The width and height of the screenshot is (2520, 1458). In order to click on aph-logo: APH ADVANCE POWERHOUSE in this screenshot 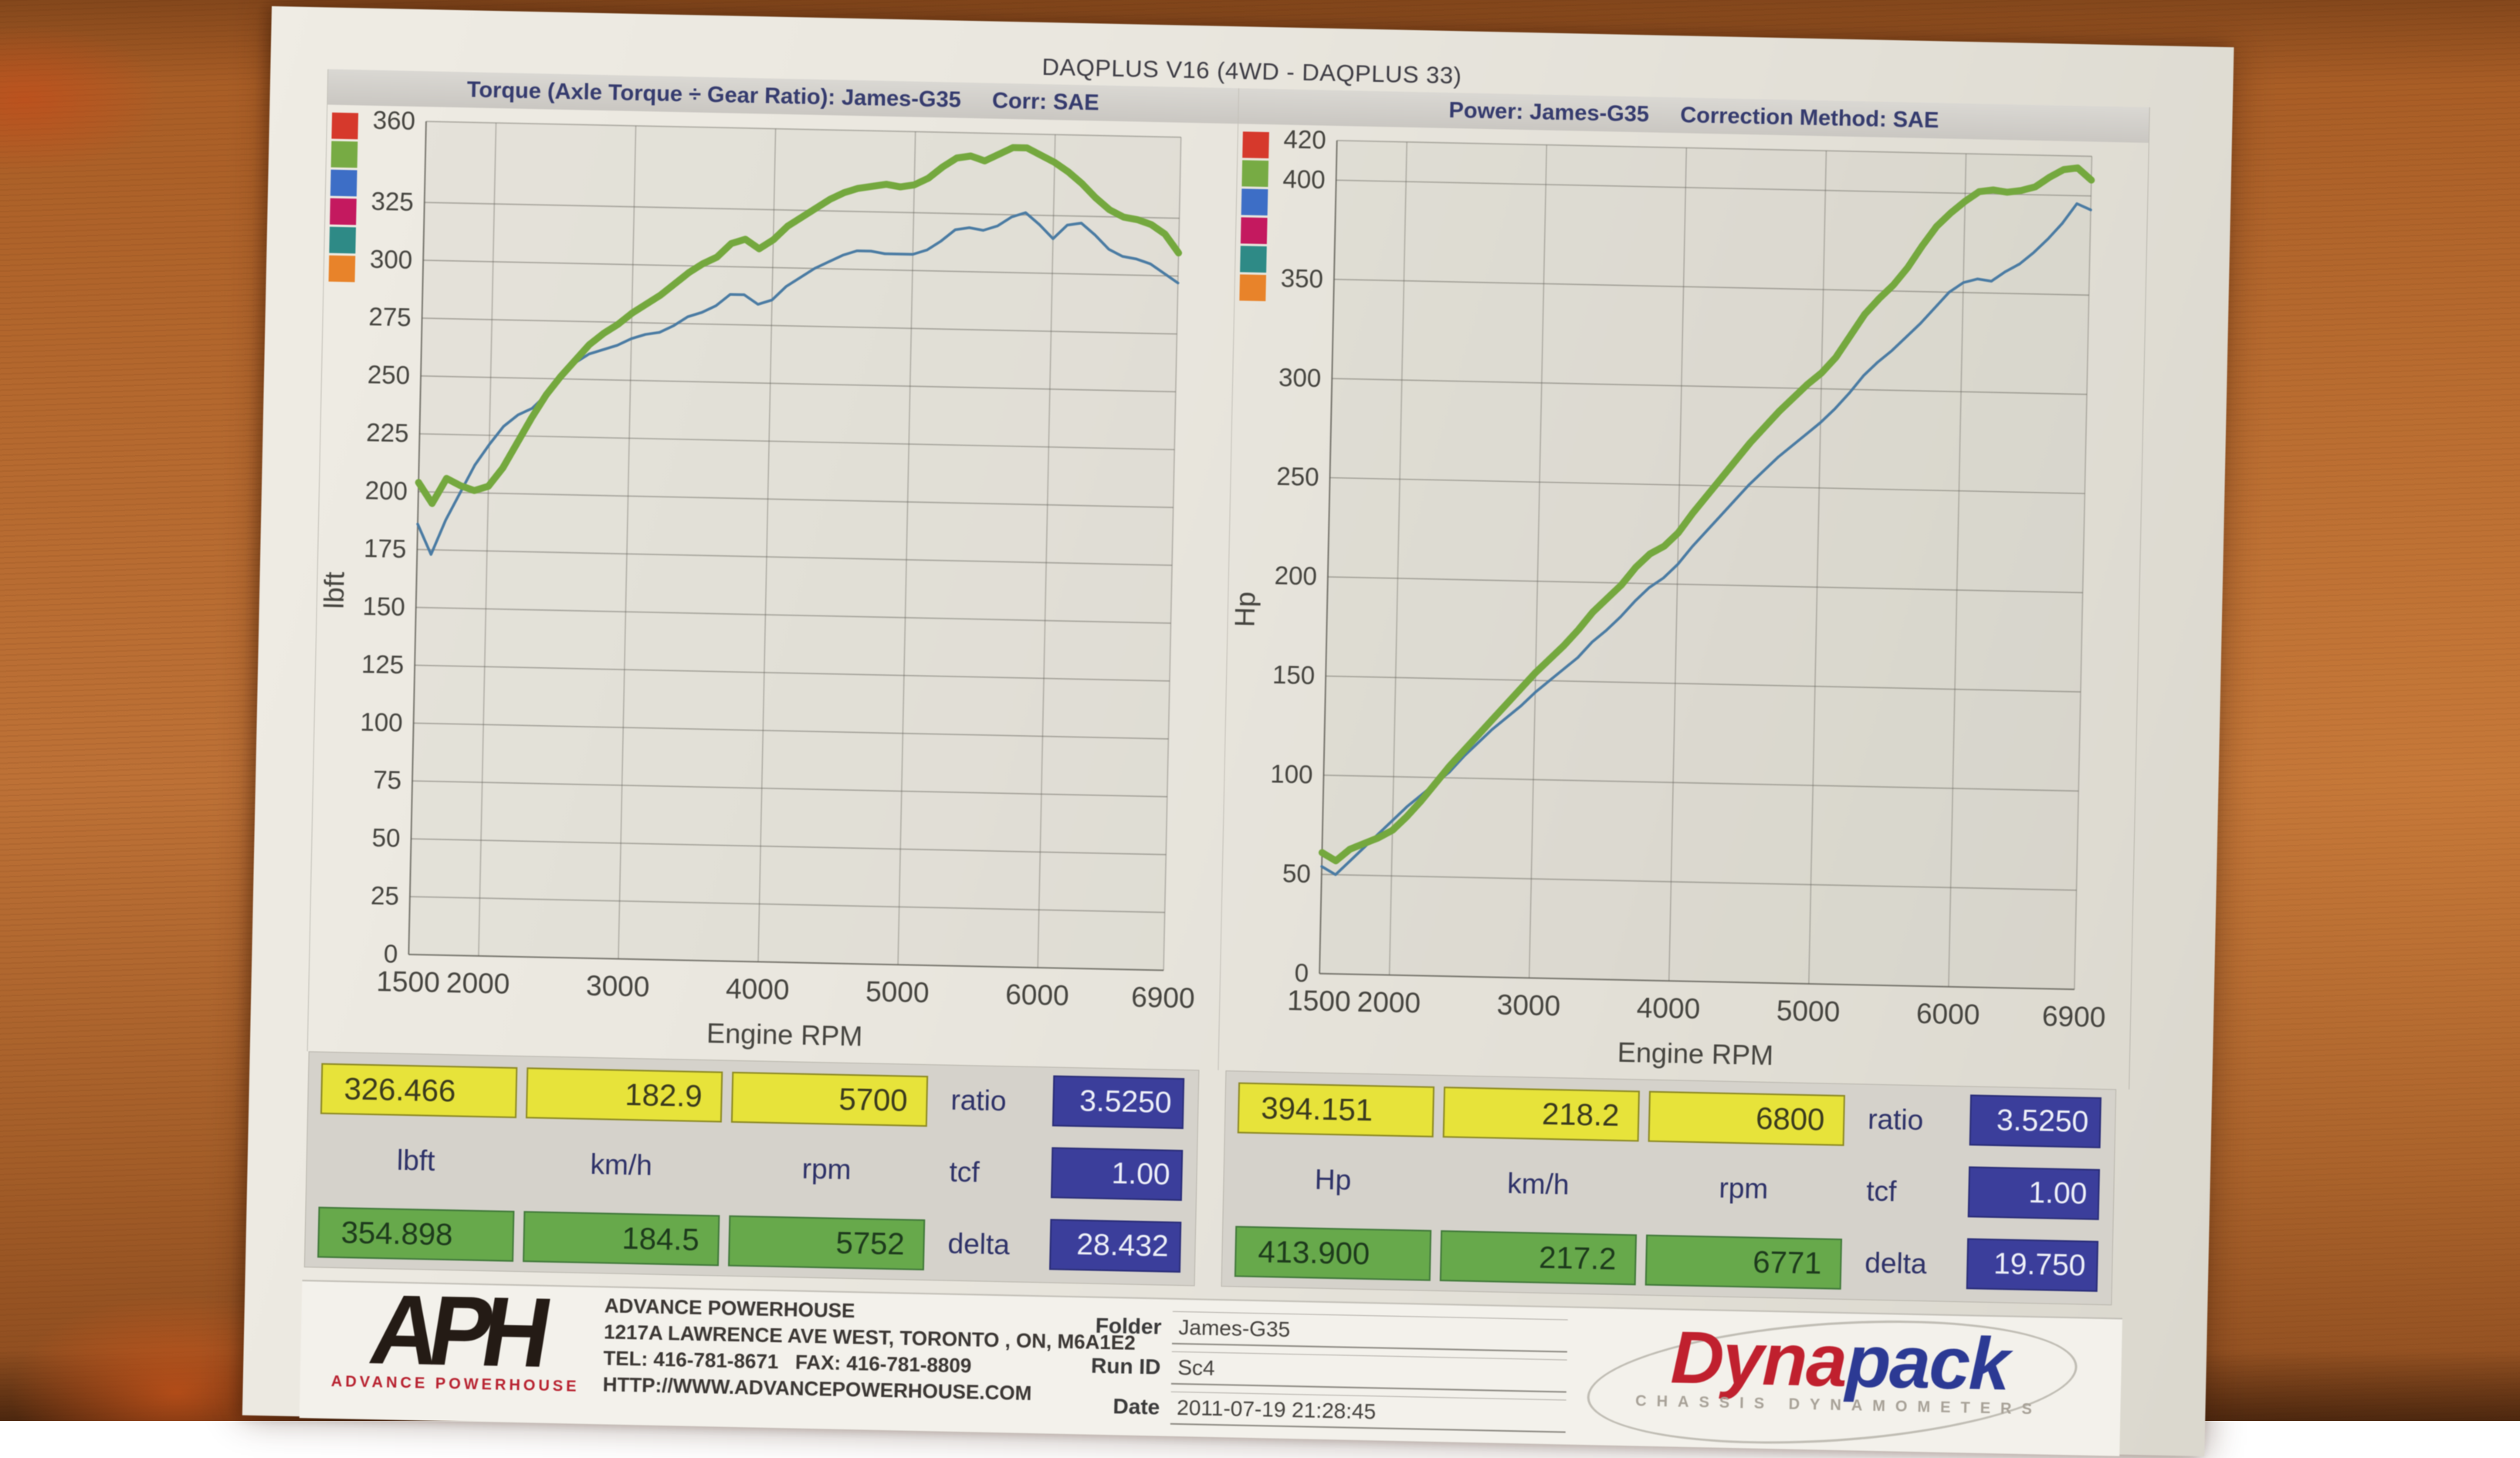, I will do `click(456, 1338)`.